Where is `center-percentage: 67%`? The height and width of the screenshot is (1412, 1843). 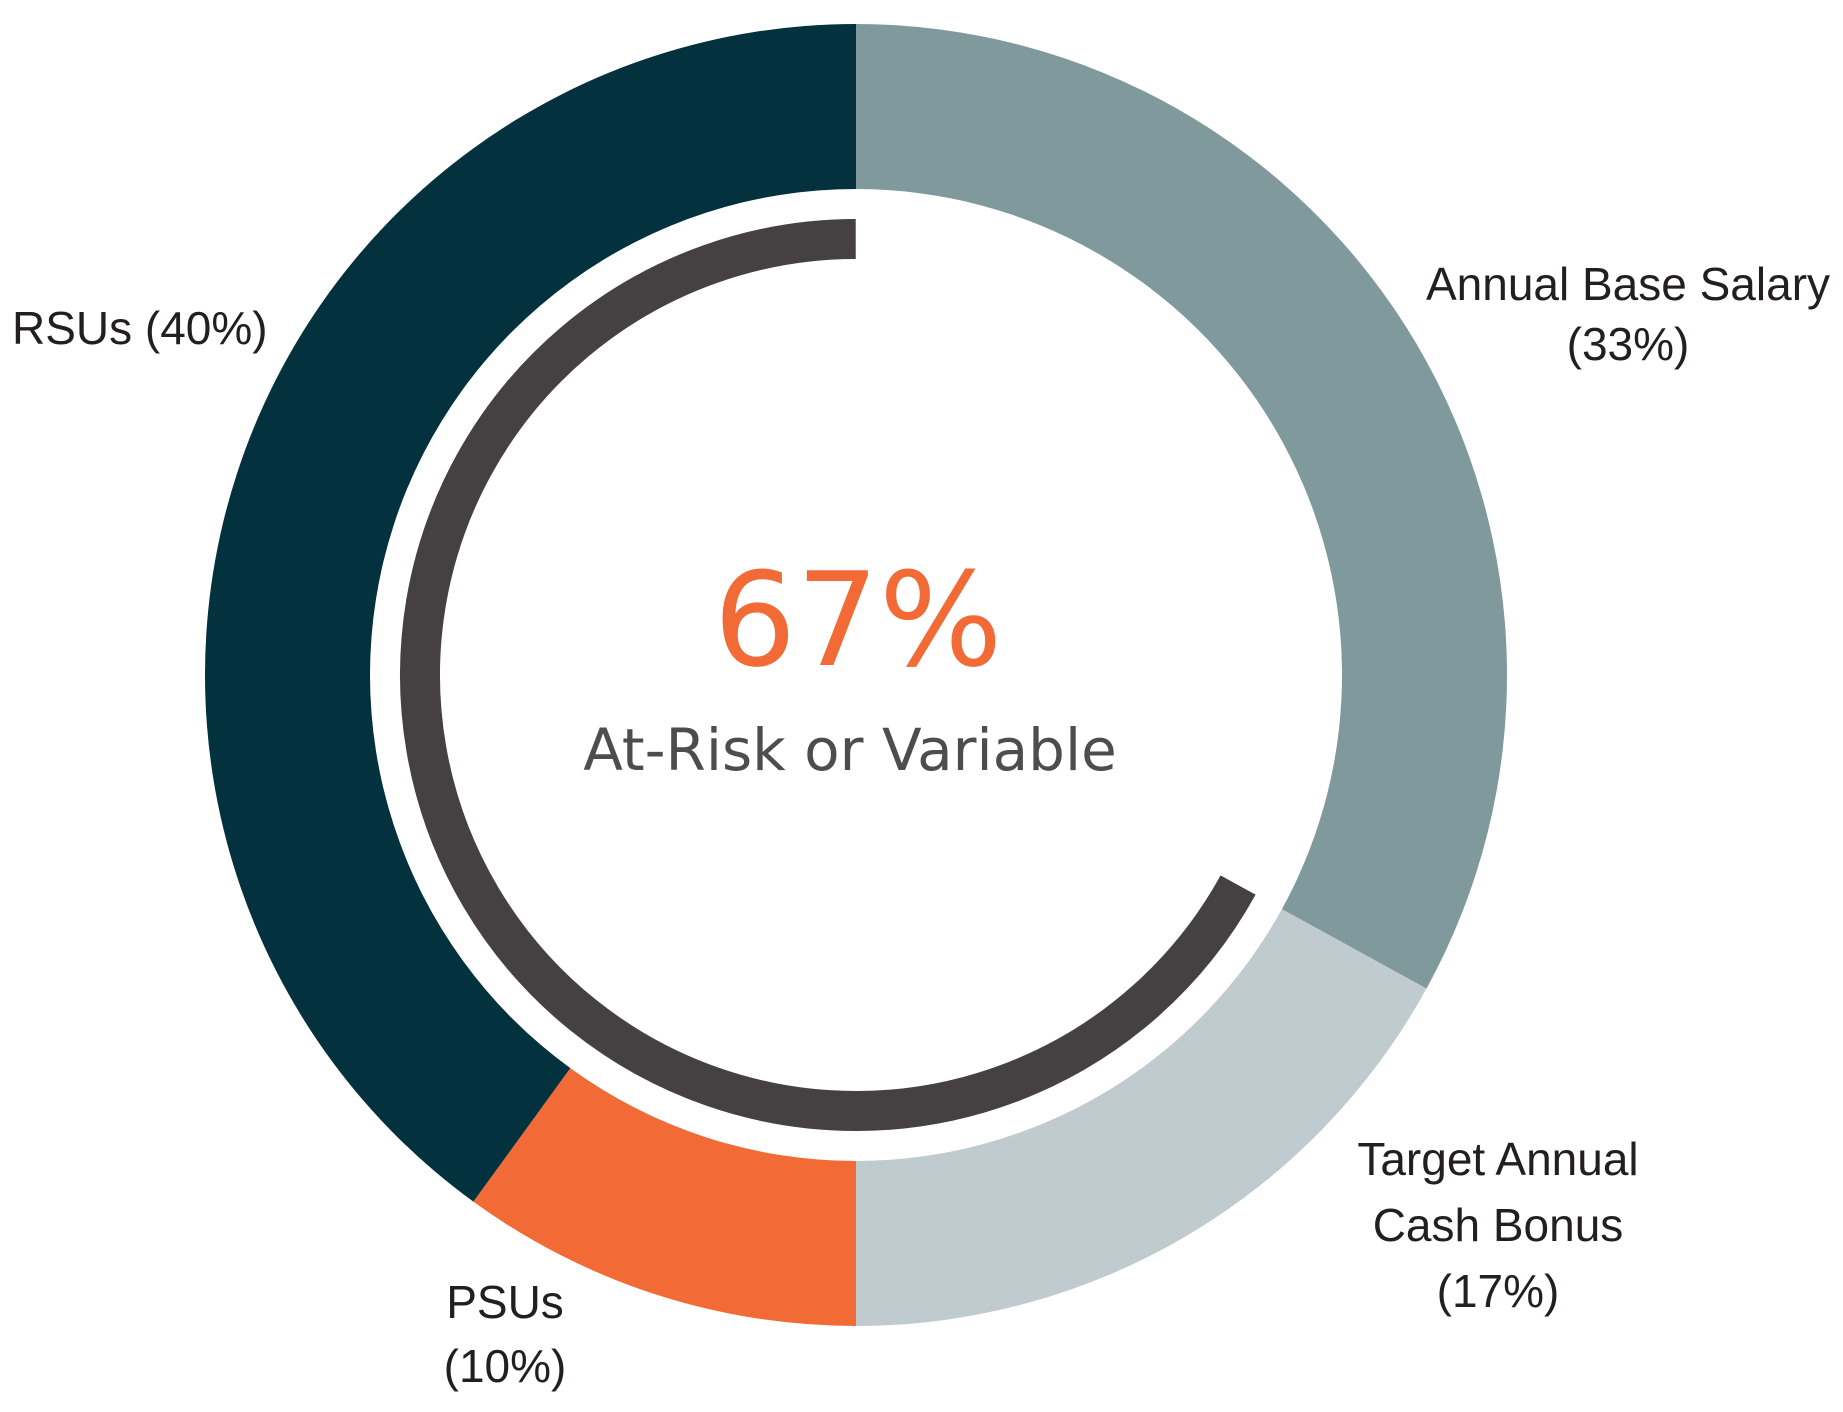 center-percentage: 67% is located at coordinates (858, 620).